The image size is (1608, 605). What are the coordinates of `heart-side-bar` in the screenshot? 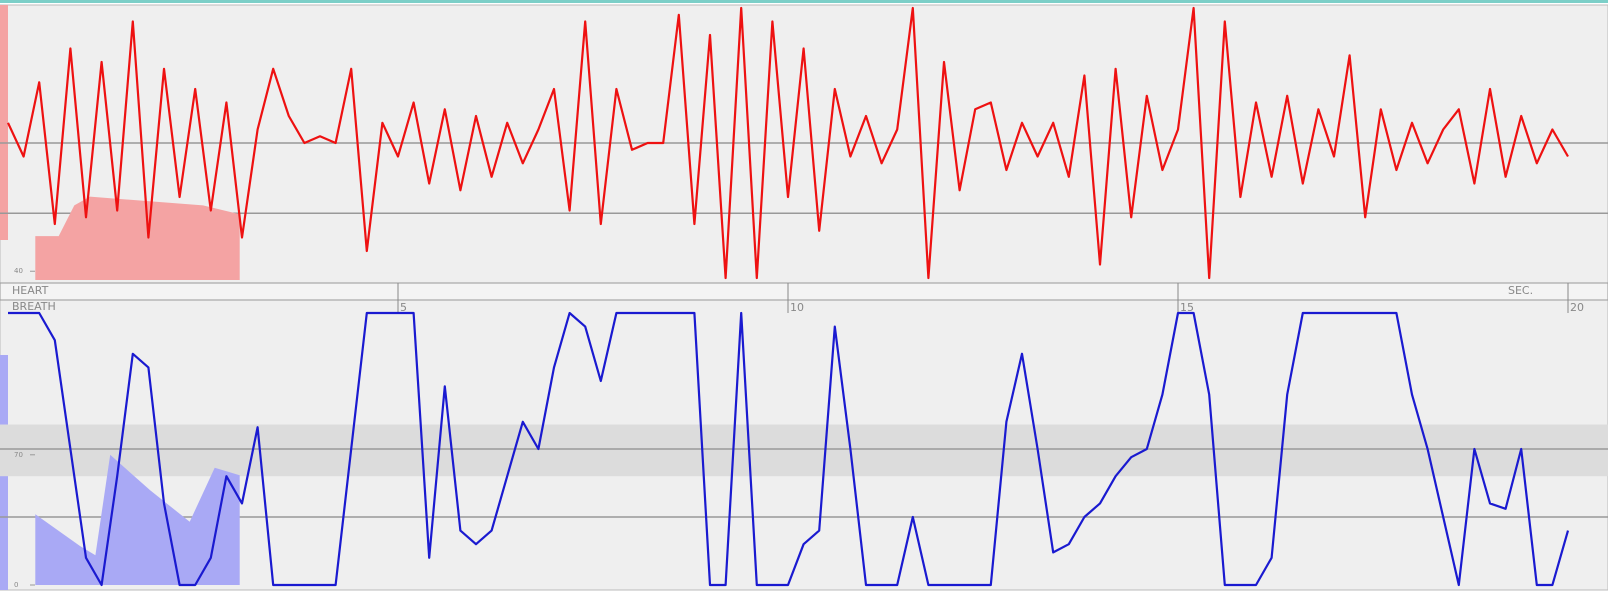 It's located at (4, 122).